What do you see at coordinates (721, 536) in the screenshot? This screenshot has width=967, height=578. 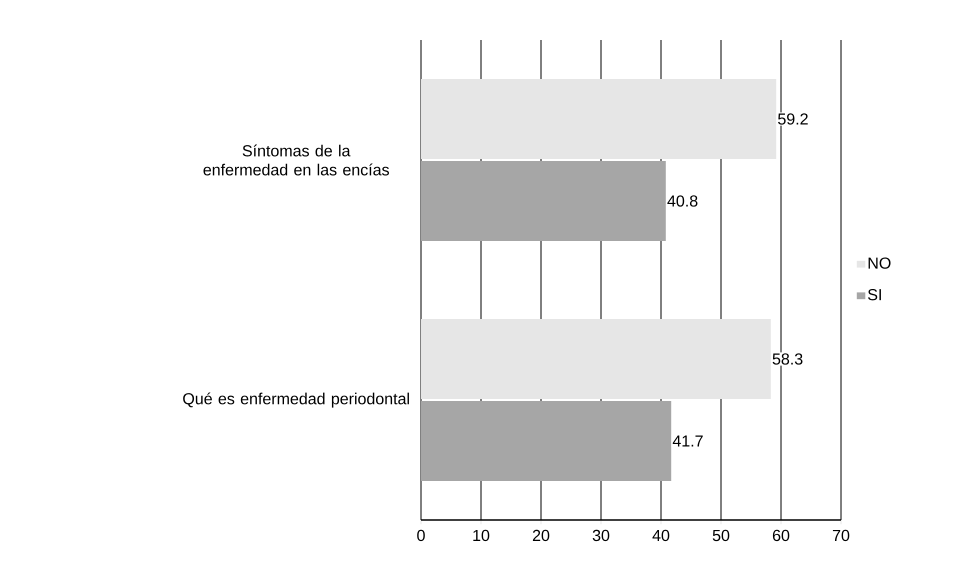 I see `x-tick-label: 50` at bounding box center [721, 536].